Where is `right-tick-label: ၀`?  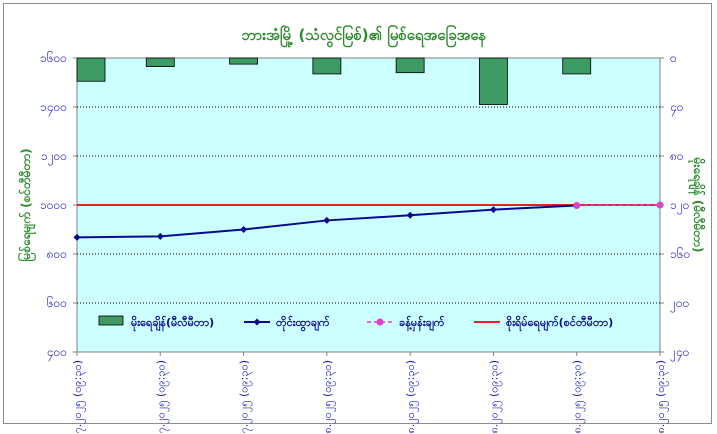 right-tick-label: ၀ is located at coordinates (673, 58).